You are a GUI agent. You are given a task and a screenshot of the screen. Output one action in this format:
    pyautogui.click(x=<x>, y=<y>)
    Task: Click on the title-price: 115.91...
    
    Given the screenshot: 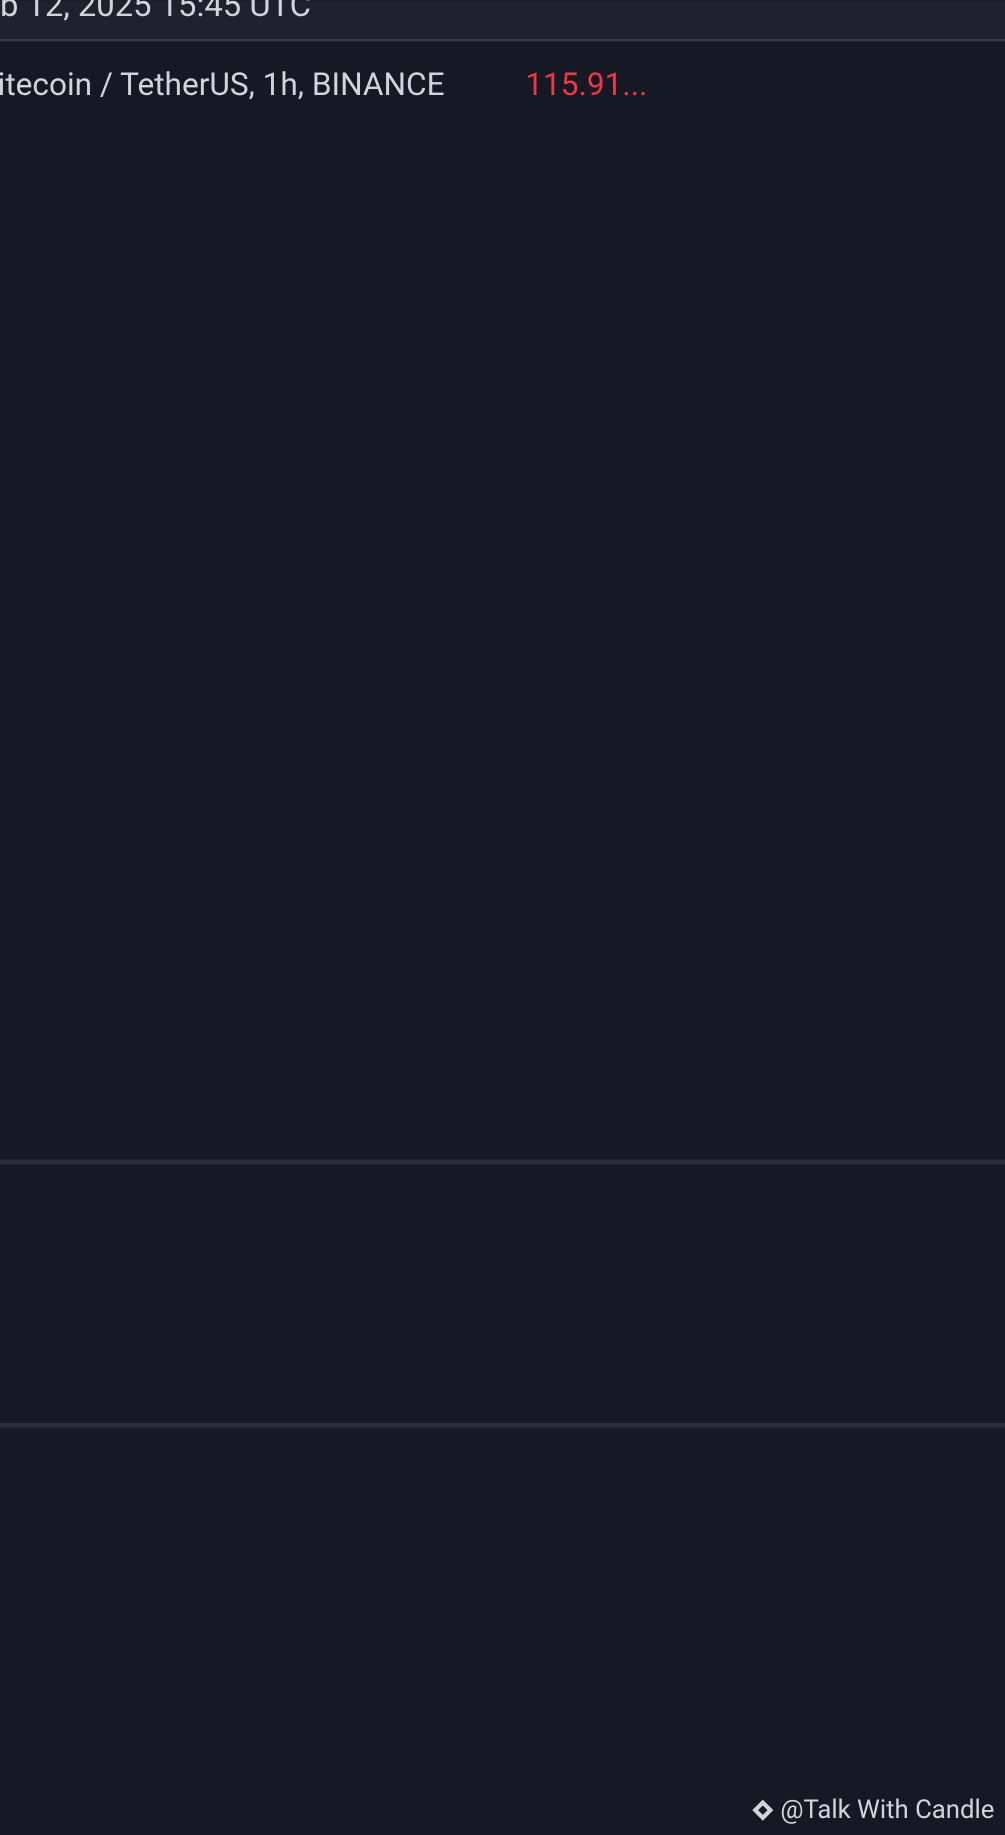 What is the action you would take?
    pyautogui.click(x=586, y=84)
    